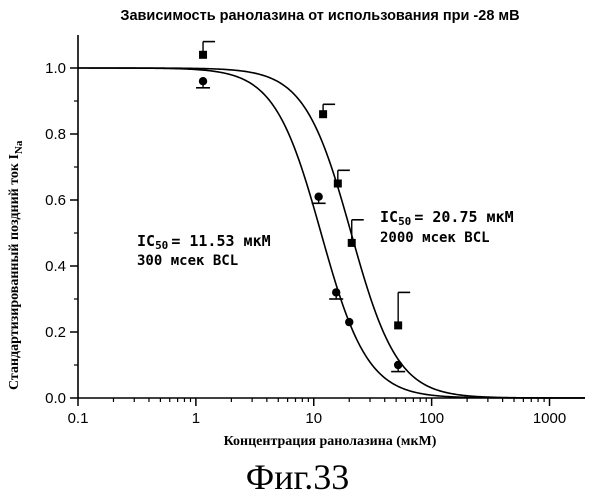 This screenshot has width=595, height=500. What do you see at coordinates (146, 241) in the screenshot?
I see `annotation-left-ic: IC` at bounding box center [146, 241].